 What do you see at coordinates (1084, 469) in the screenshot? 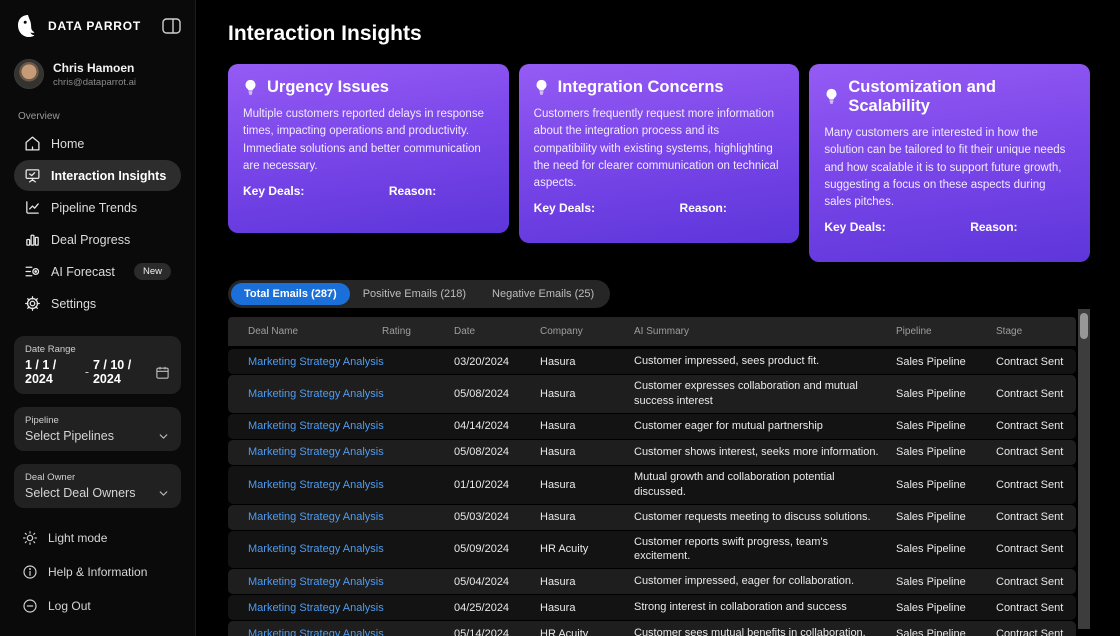
I see `table-scrollbar` at bounding box center [1084, 469].